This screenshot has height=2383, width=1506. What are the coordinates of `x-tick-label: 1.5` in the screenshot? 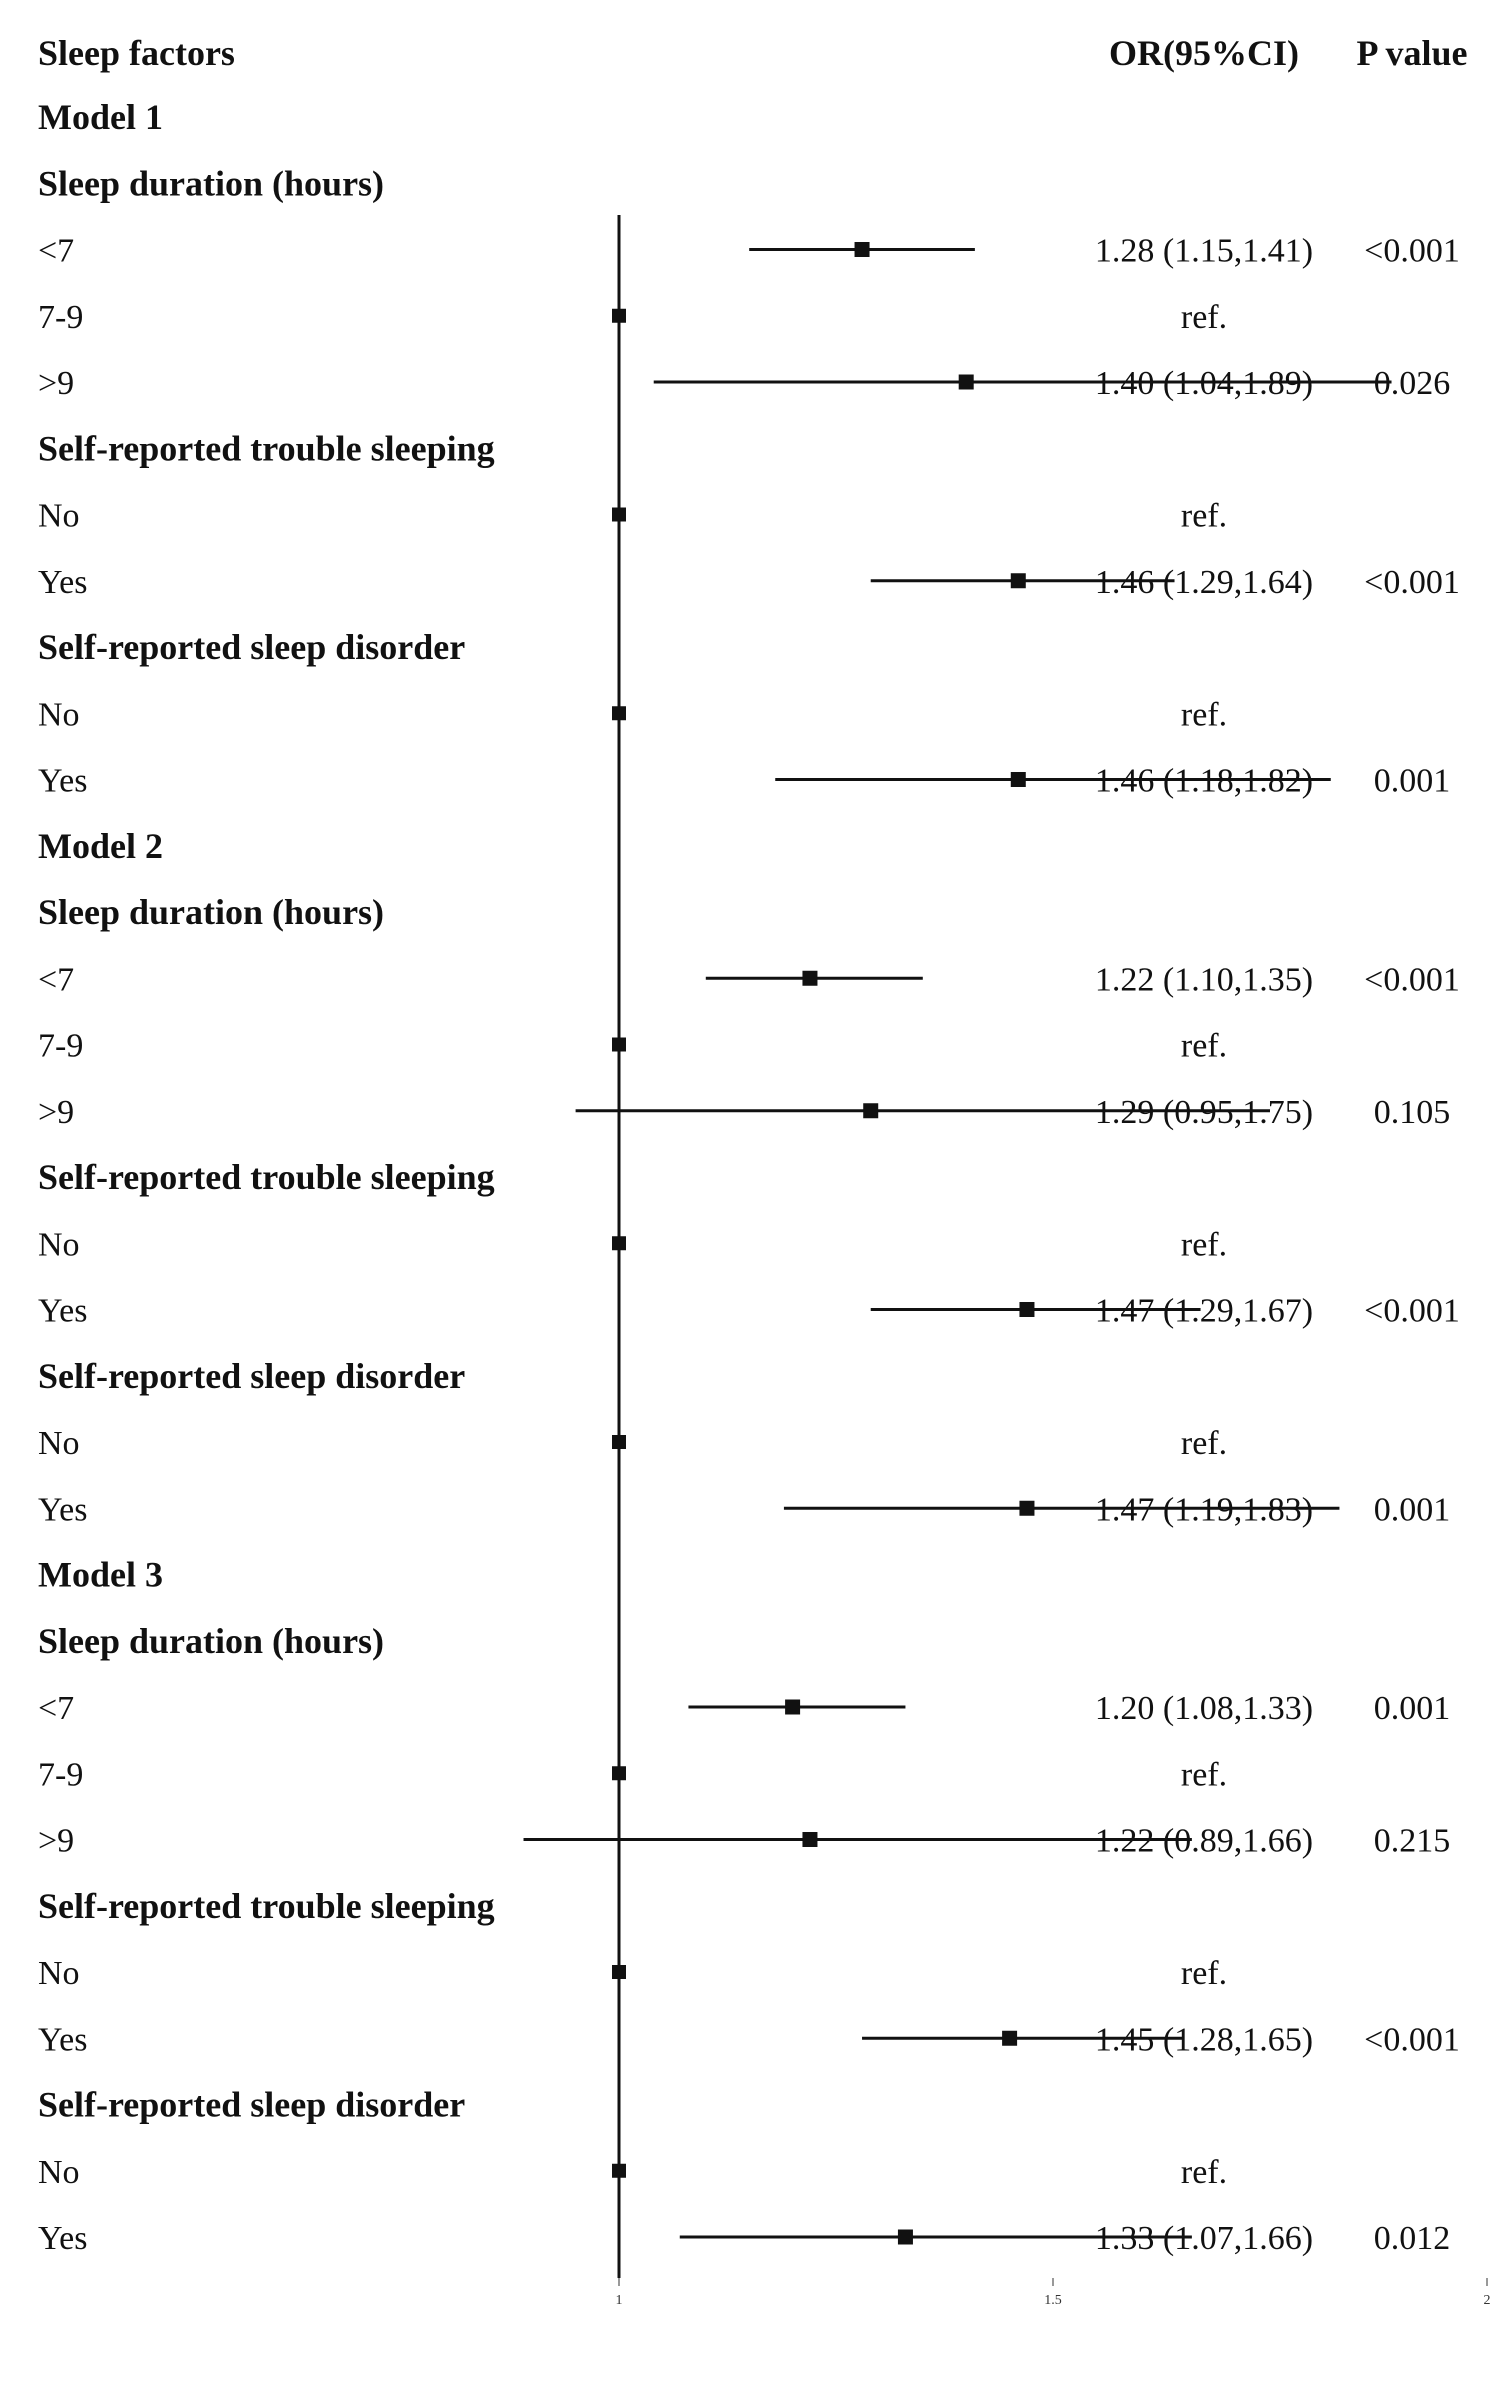 It's located at (1053, 2300).